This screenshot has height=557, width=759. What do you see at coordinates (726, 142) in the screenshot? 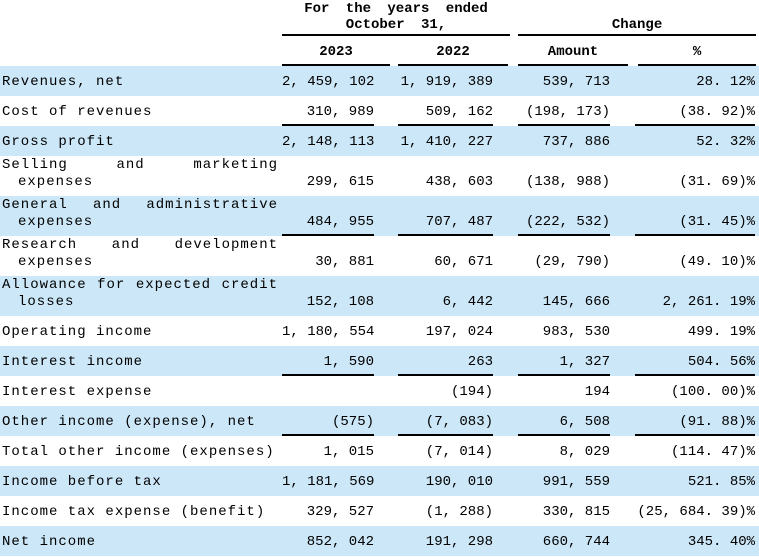
I see `cell-change-percent: 52. 32%` at bounding box center [726, 142].